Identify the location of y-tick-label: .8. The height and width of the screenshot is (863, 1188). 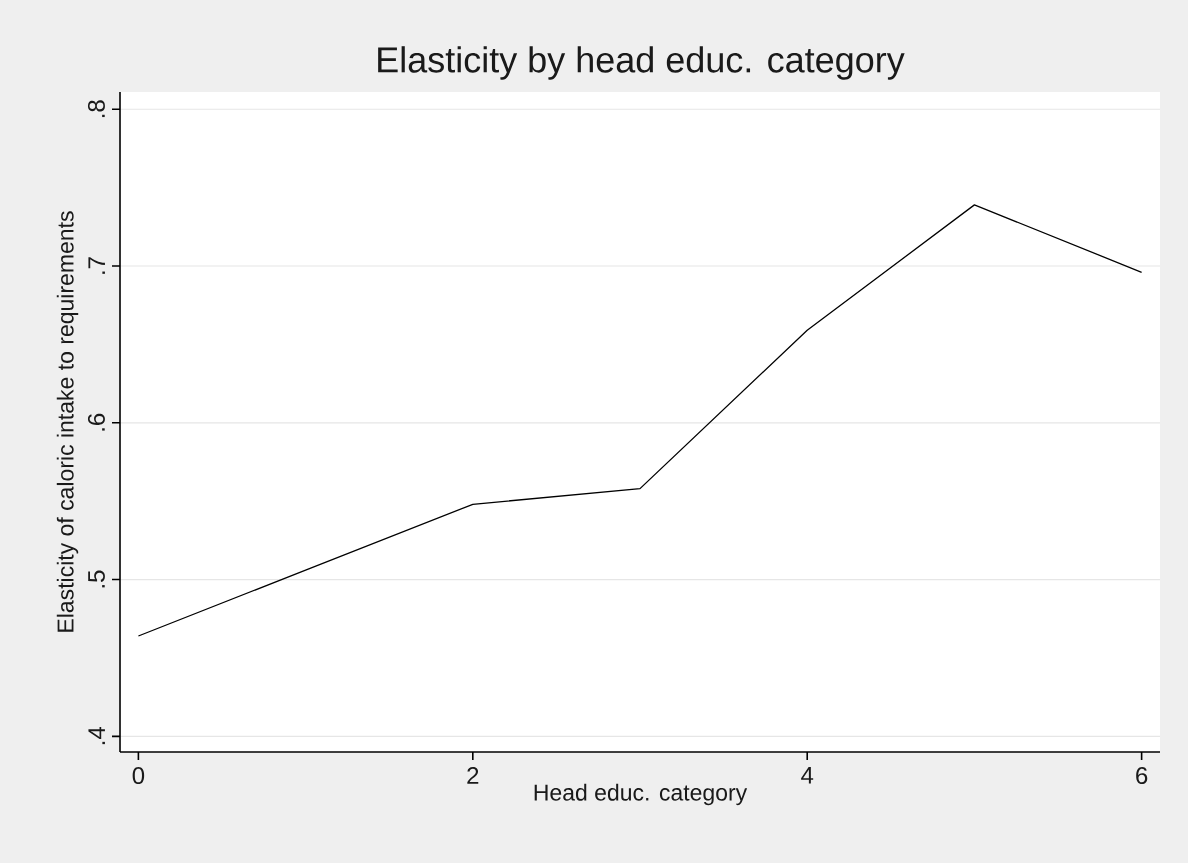
(96, 109).